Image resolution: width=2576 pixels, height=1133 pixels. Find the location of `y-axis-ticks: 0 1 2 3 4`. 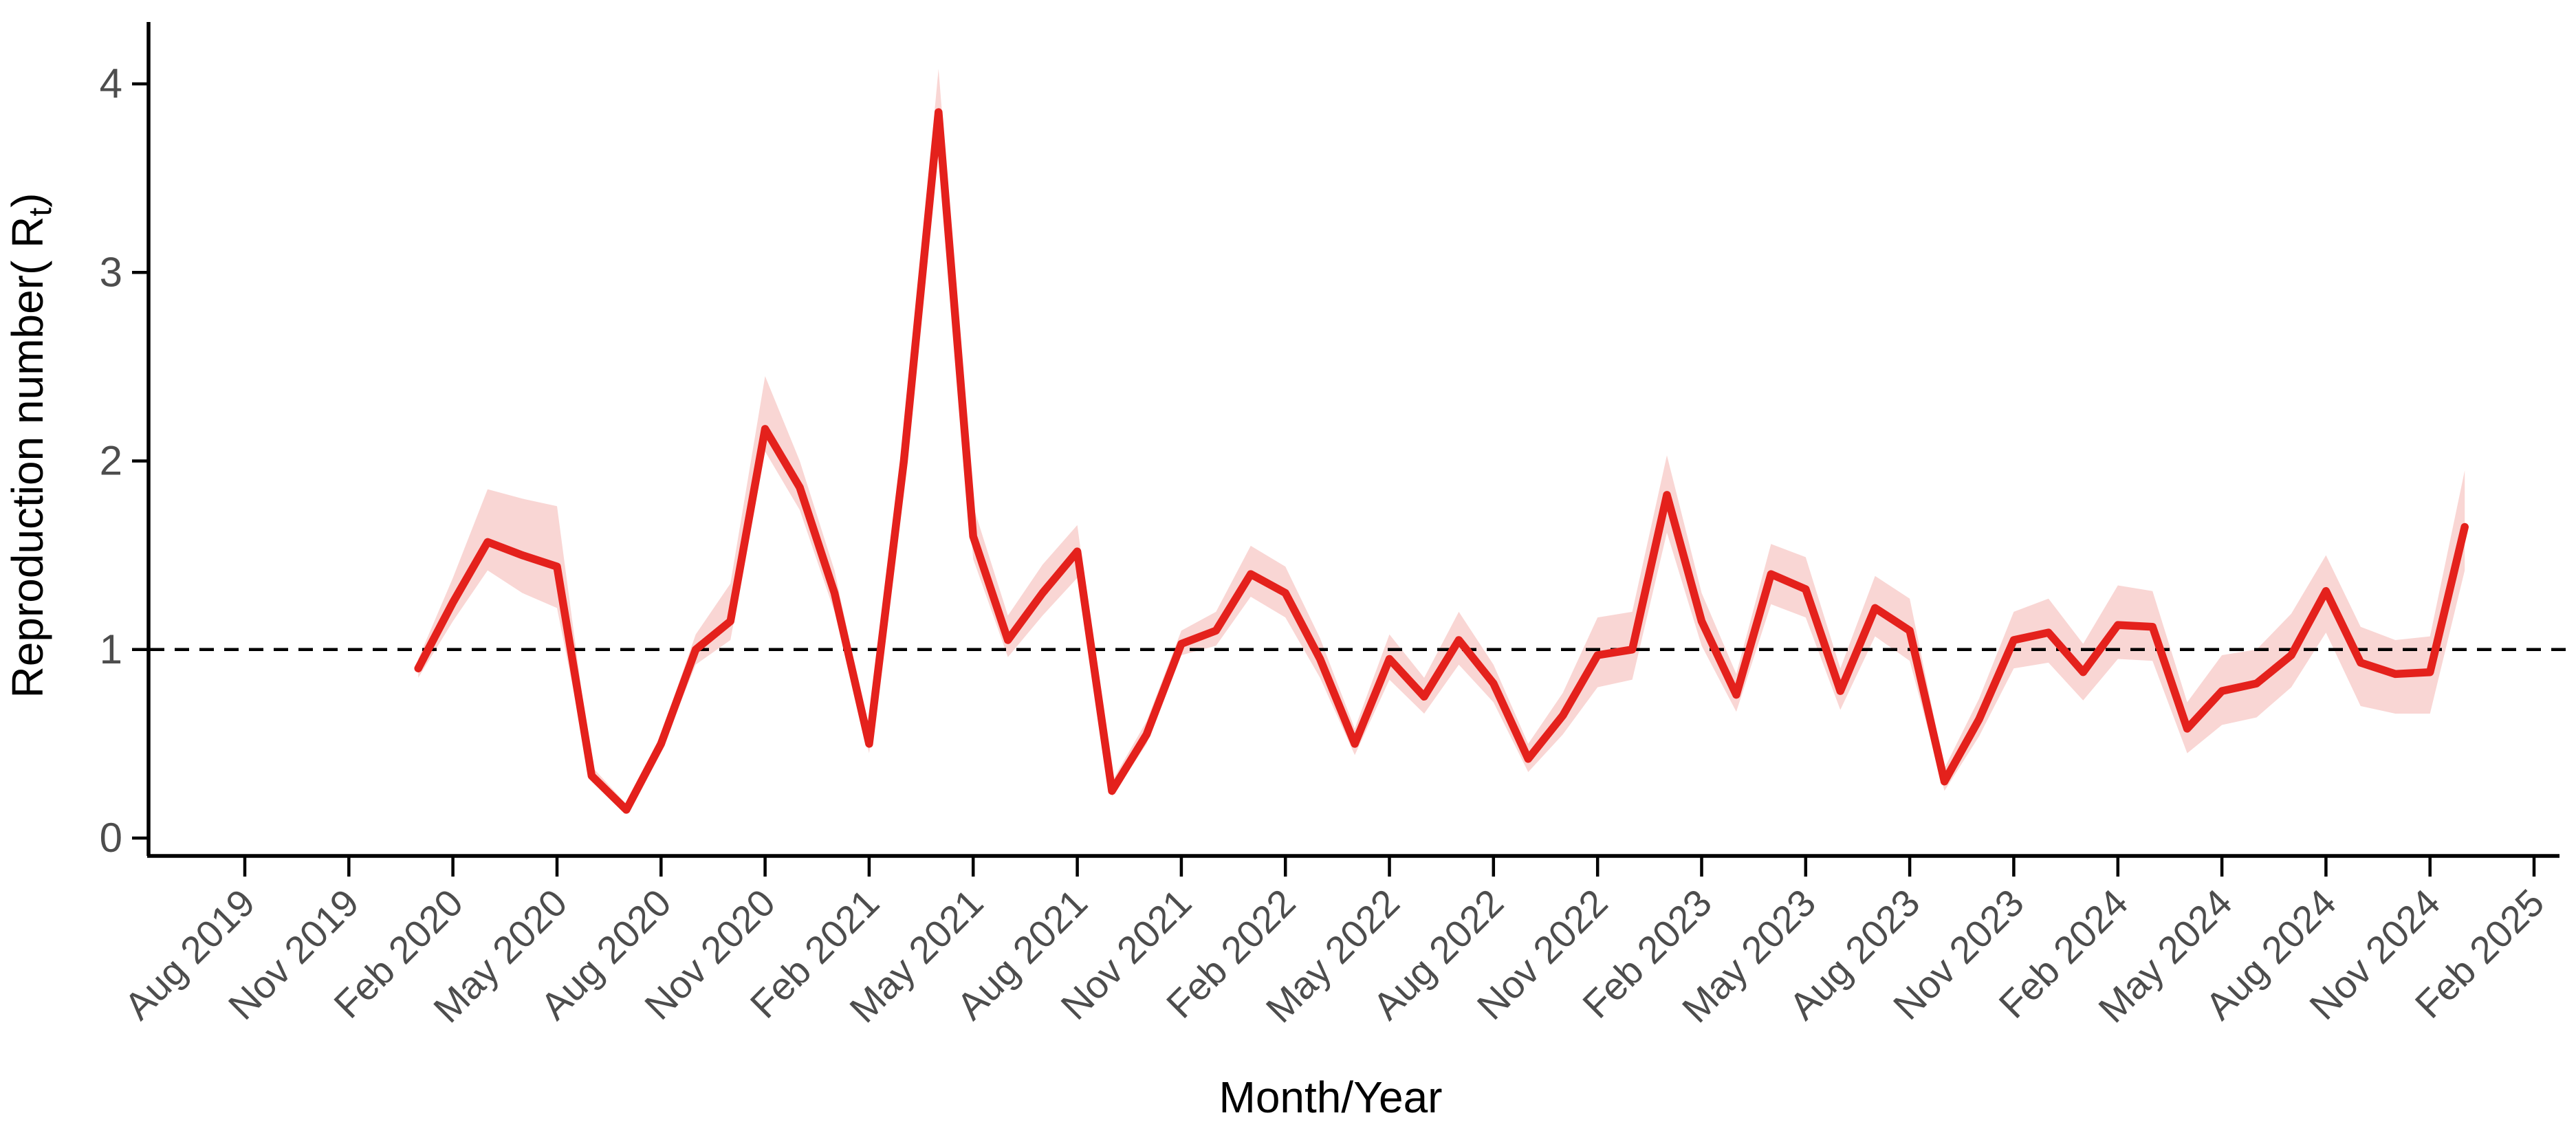

y-axis-ticks: 0 1 2 3 4 is located at coordinates (124, 461).